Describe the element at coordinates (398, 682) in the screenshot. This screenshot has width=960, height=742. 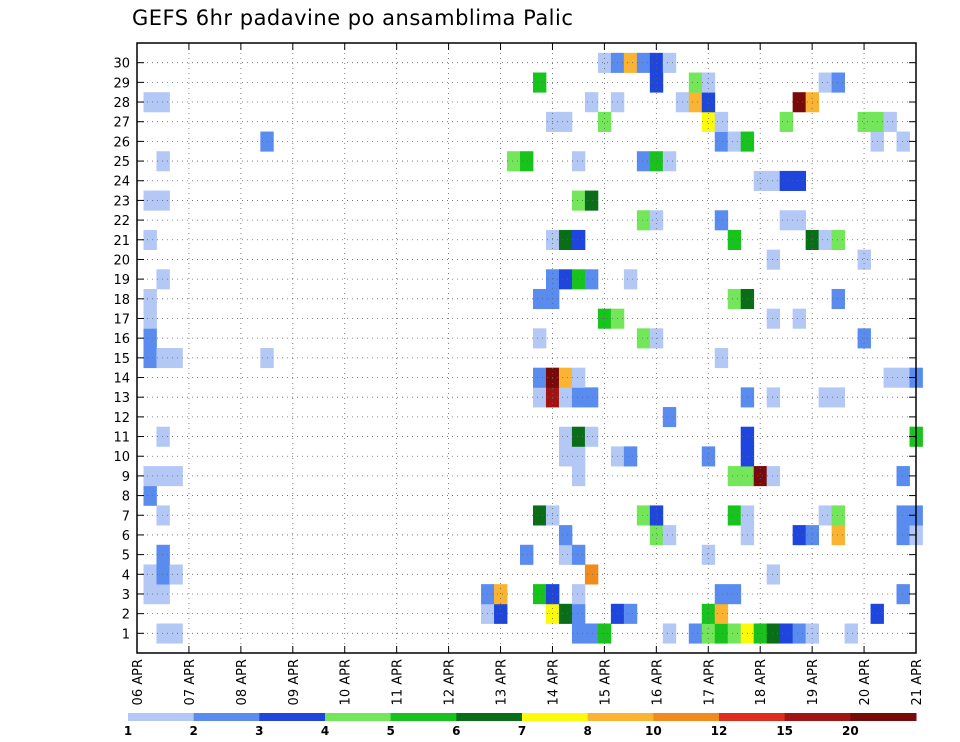
I see `x-tick-label: 11 APR` at that location.